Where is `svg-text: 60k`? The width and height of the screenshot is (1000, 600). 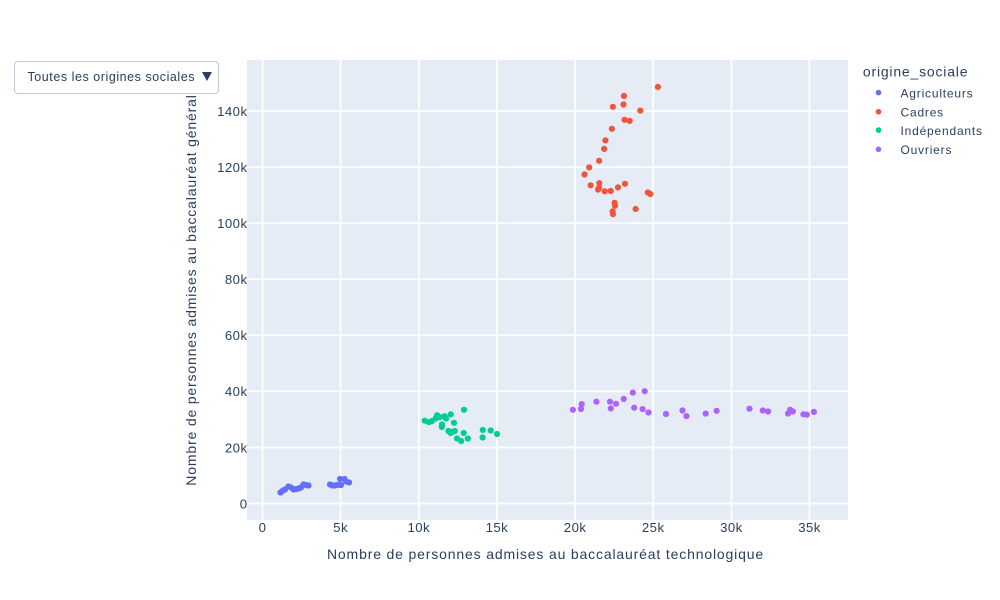
svg-text: 60k is located at coordinates (236, 335).